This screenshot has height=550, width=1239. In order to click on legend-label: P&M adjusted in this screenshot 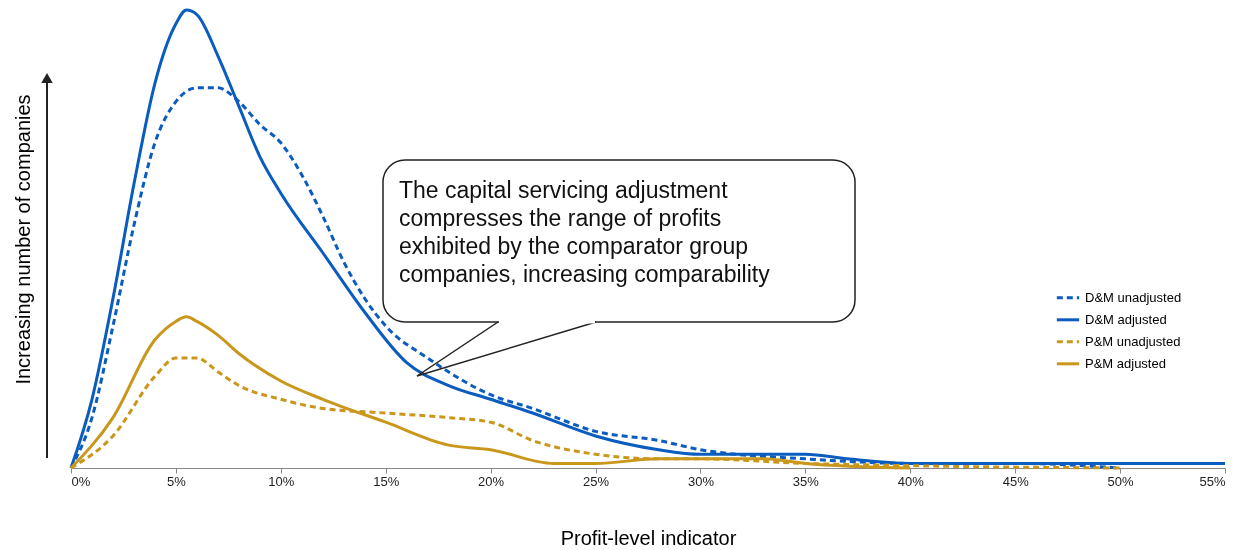, I will do `click(1125, 363)`.